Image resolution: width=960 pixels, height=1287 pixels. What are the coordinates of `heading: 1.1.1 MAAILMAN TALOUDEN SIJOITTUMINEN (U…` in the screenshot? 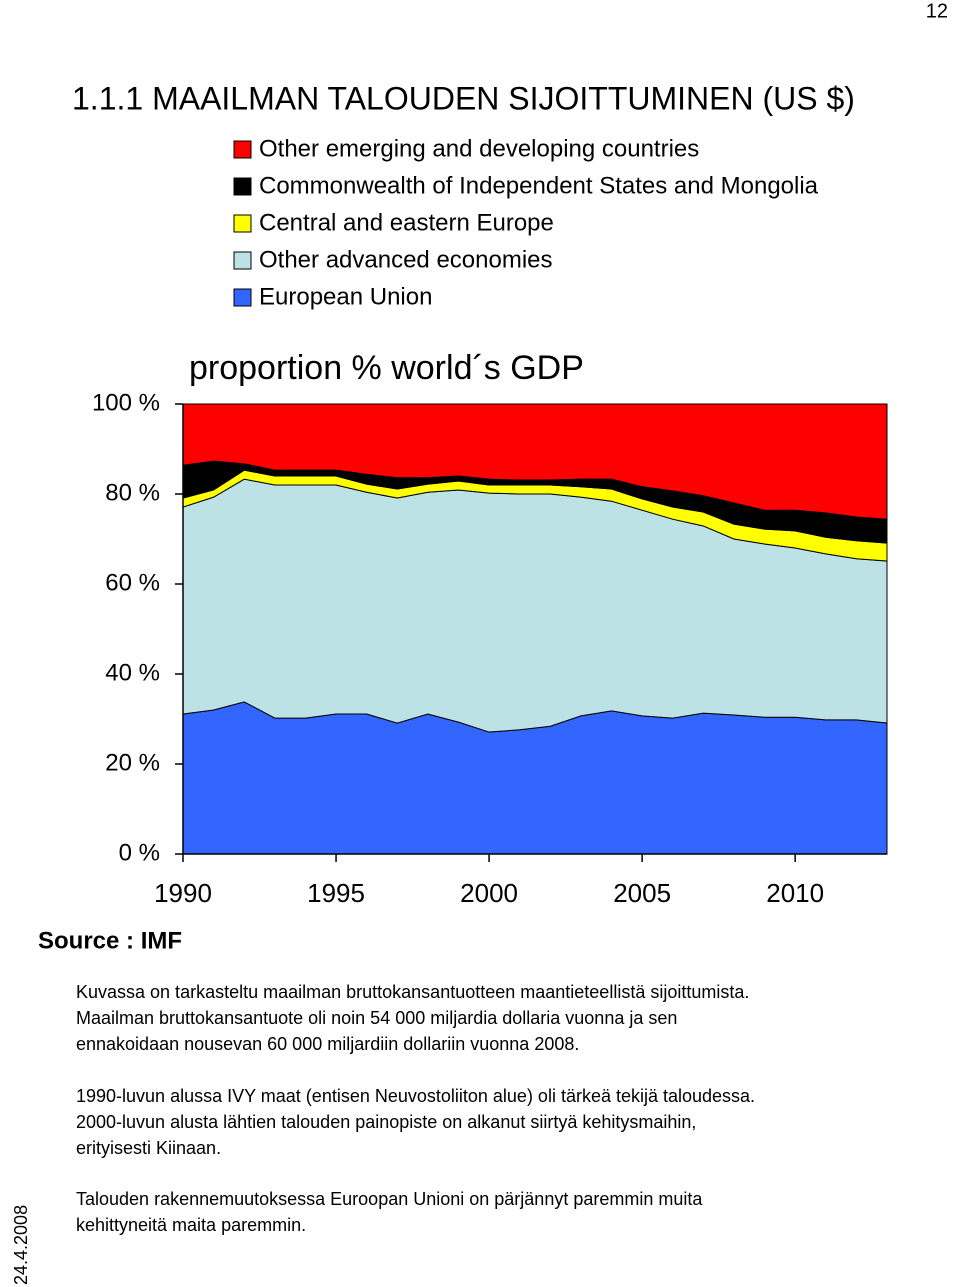 It's located at (463, 98).